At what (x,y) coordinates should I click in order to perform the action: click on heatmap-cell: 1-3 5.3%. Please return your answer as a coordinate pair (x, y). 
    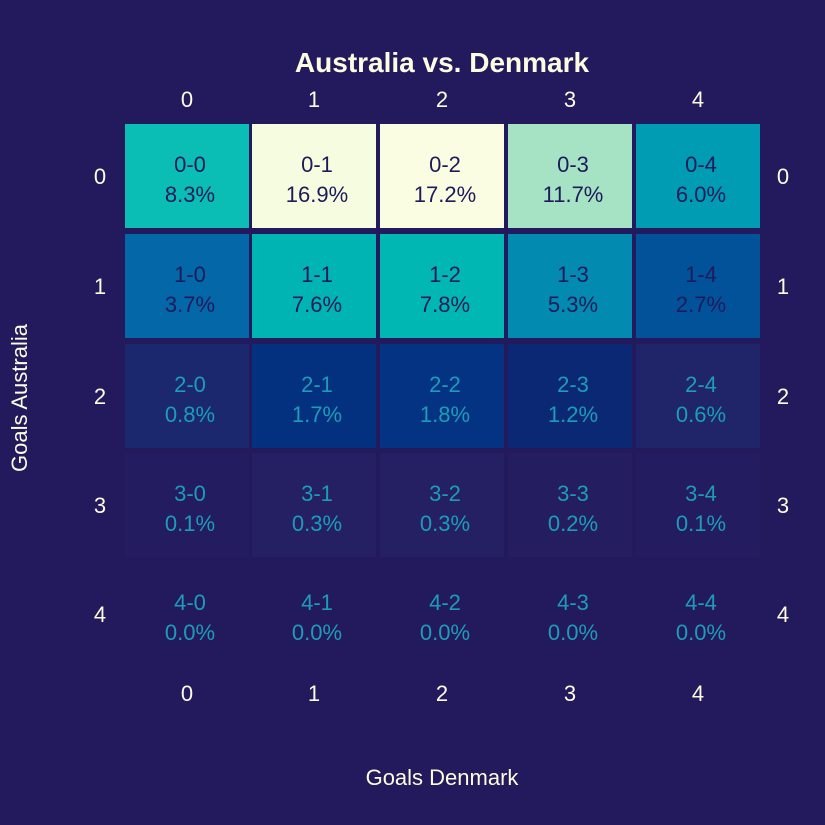
    Looking at the image, I should click on (570, 286).